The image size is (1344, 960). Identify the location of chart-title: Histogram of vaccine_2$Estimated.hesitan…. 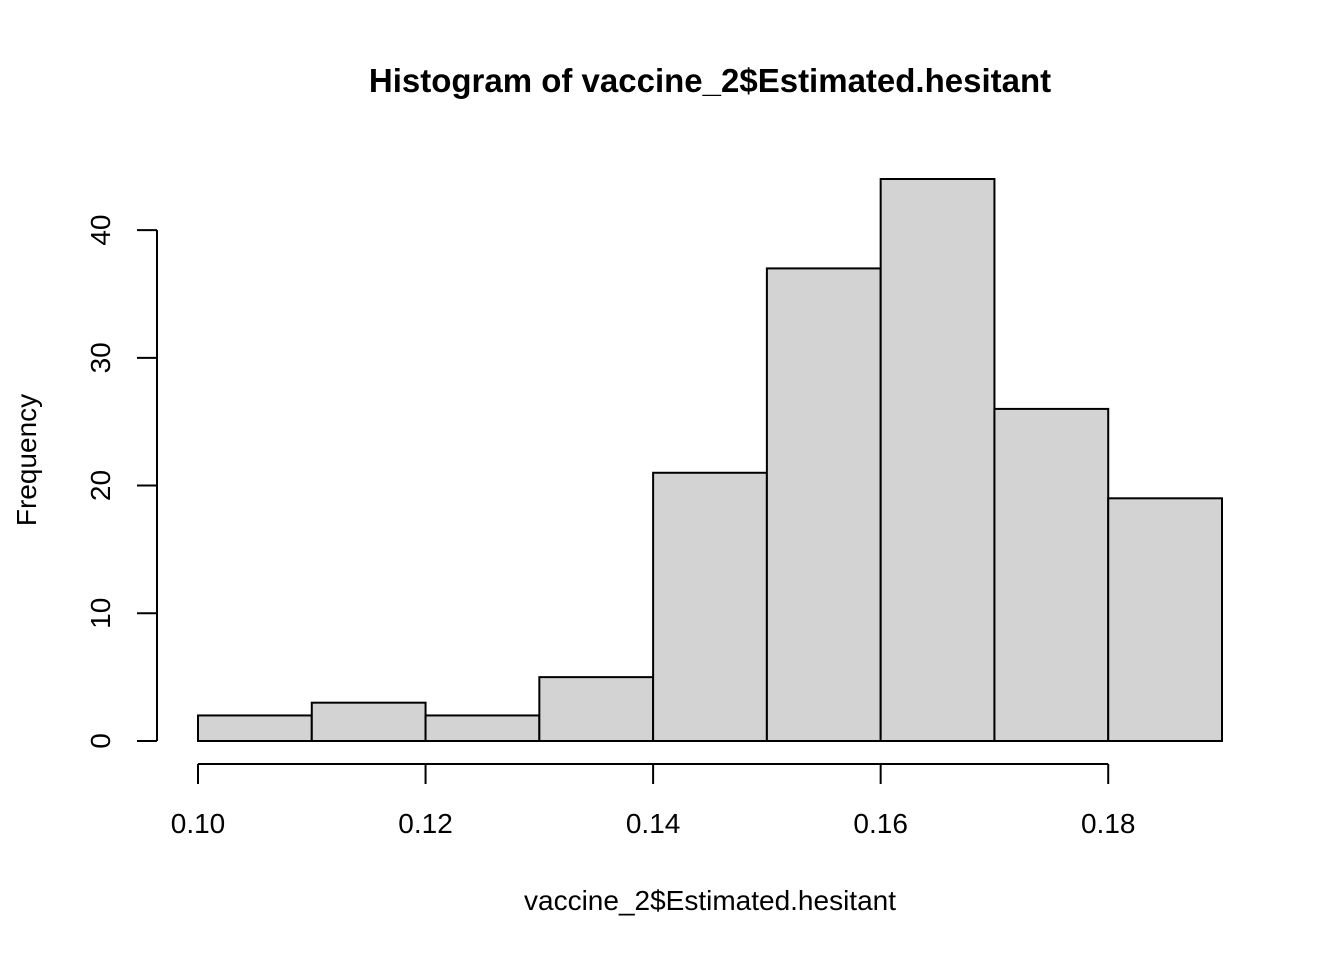
(710, 80).